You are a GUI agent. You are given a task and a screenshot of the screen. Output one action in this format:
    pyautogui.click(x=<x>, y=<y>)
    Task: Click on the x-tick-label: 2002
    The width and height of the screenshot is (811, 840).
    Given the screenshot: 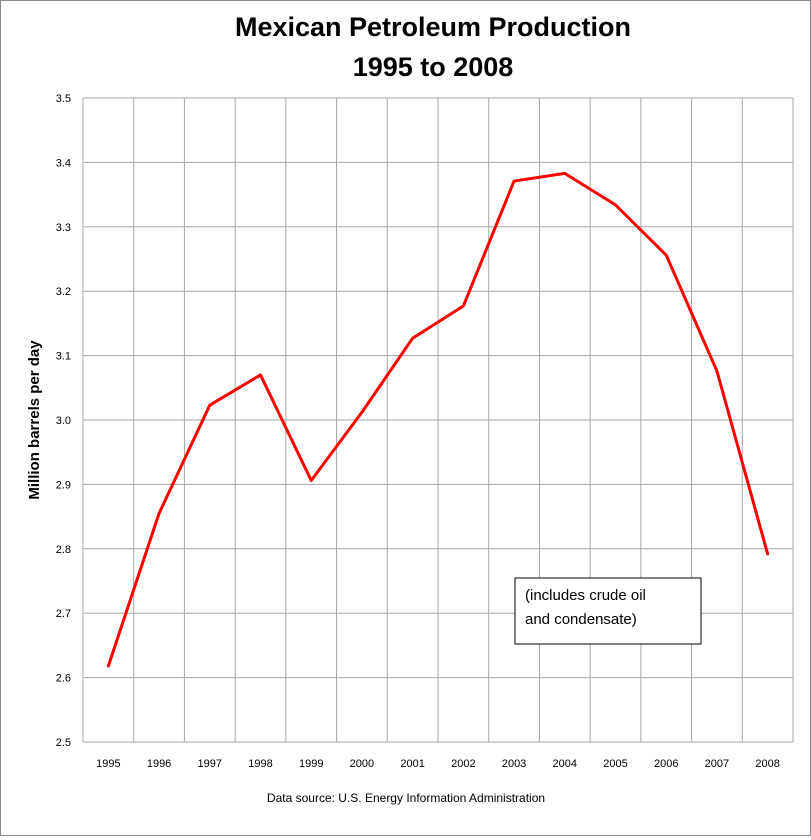 What is the action you would take?
    pyautogui.click(x=463, y=764)
    